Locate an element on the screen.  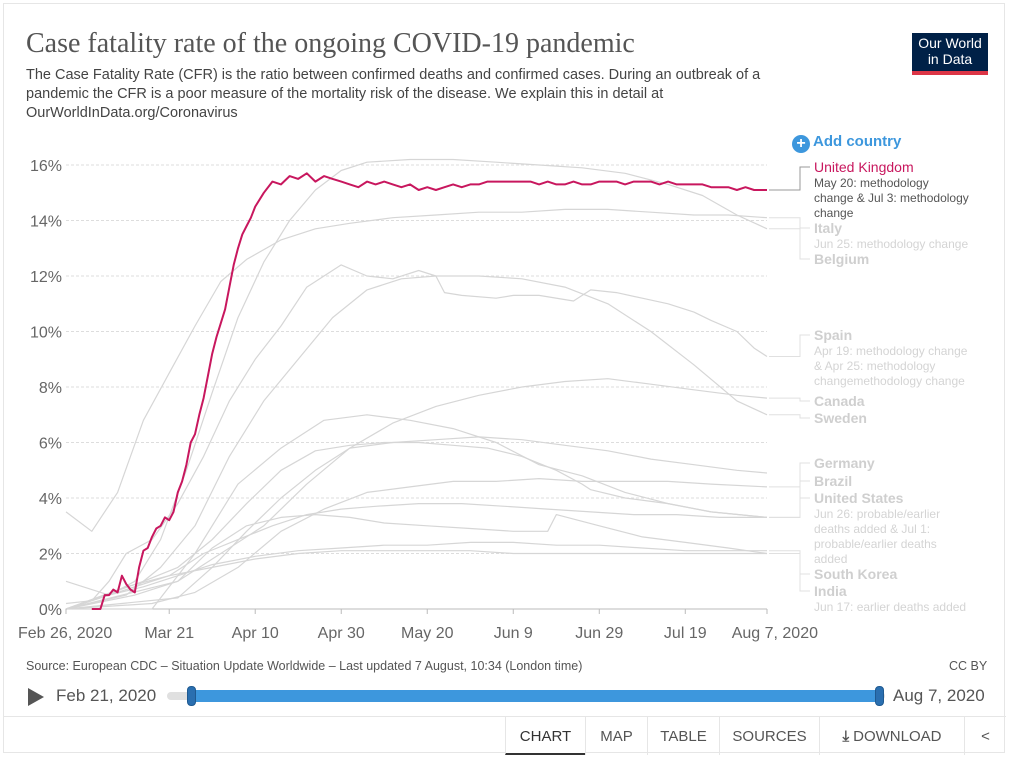
series-line-germany is located at coordinates (416, 544).